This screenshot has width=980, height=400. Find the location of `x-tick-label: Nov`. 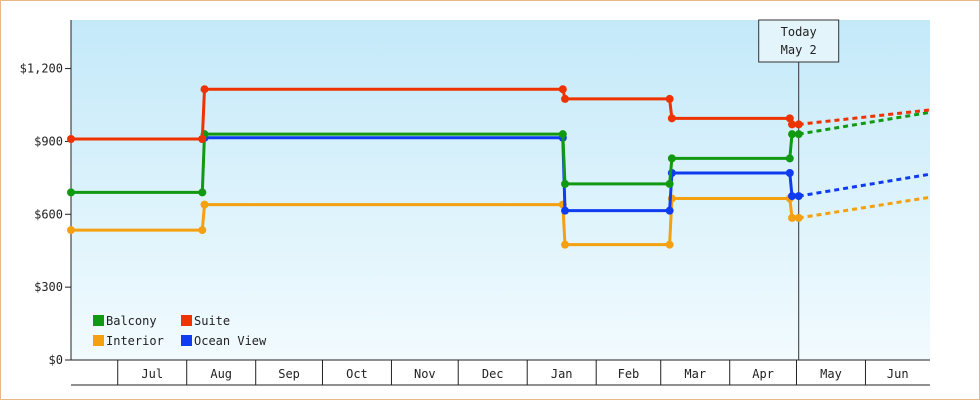

x-tick-label: Nov is located at coordinates (425, 374).